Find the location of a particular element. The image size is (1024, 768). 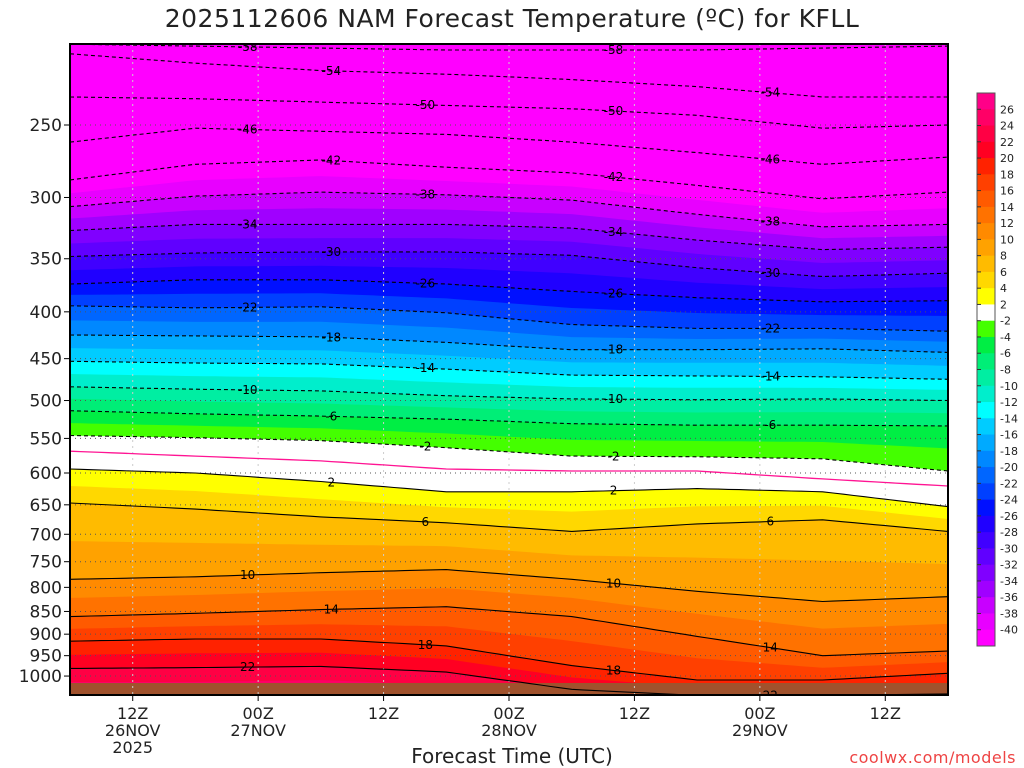

isotherm--14 is located at coordinates (509, 370).